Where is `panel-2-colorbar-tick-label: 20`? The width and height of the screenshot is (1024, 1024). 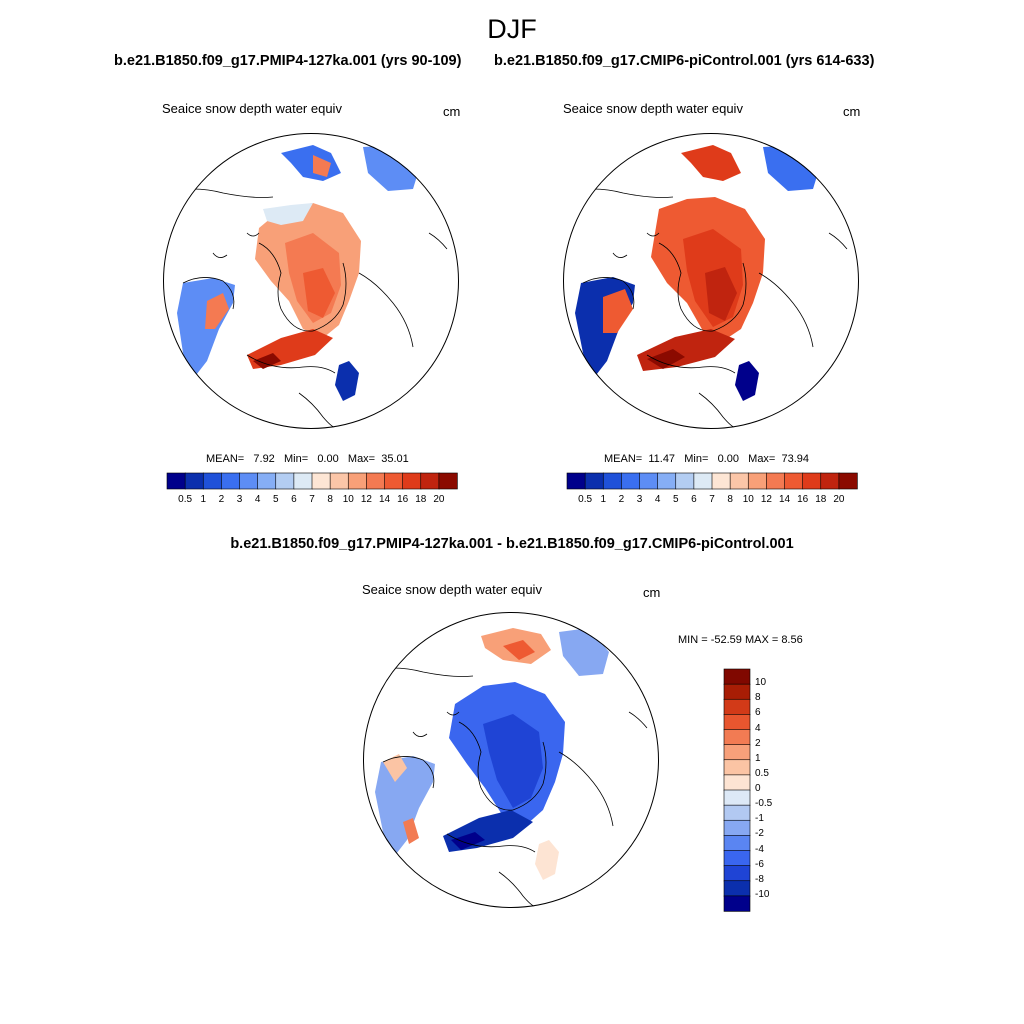
panel-2-colorbar-tick-label: 20 is located at coordinates (839, 499).